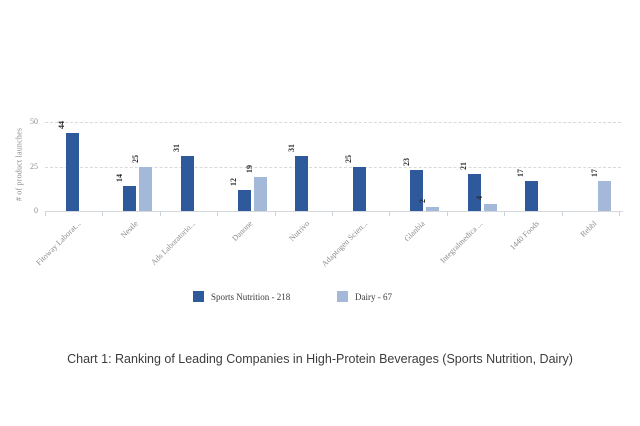  Describe the element at coordinates (251, 296) in the screenshot. I see `legend-label: Sports Nutrition - 218` at that location.